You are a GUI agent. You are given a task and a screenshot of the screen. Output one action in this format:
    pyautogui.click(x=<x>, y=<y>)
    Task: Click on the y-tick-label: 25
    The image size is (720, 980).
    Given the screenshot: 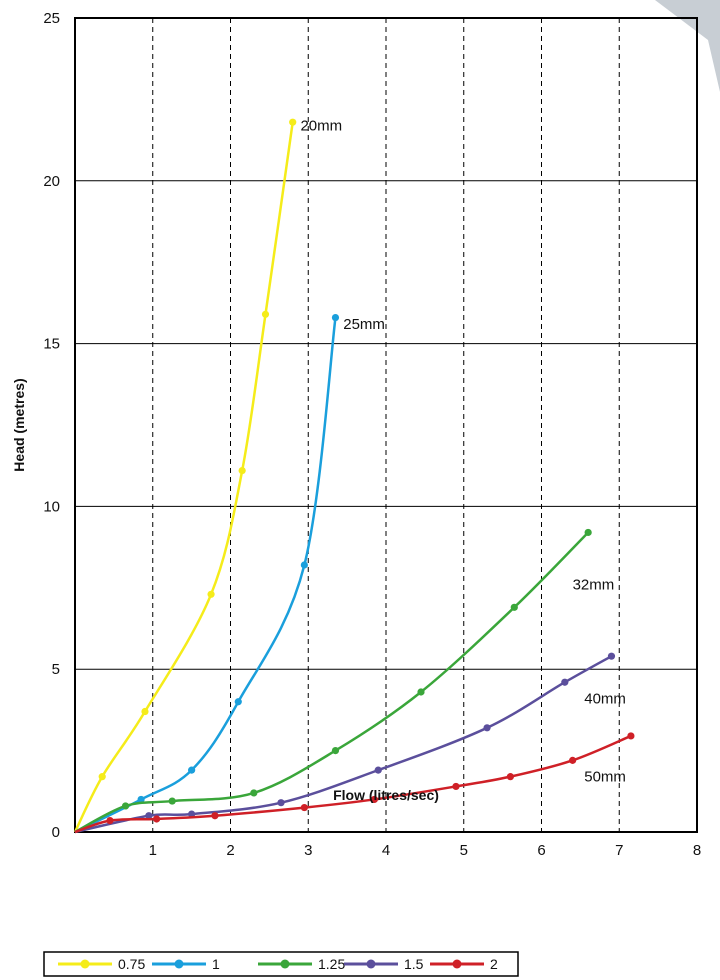 What is the action you would take?
    pyautogui.click(x=51, y=18)
    